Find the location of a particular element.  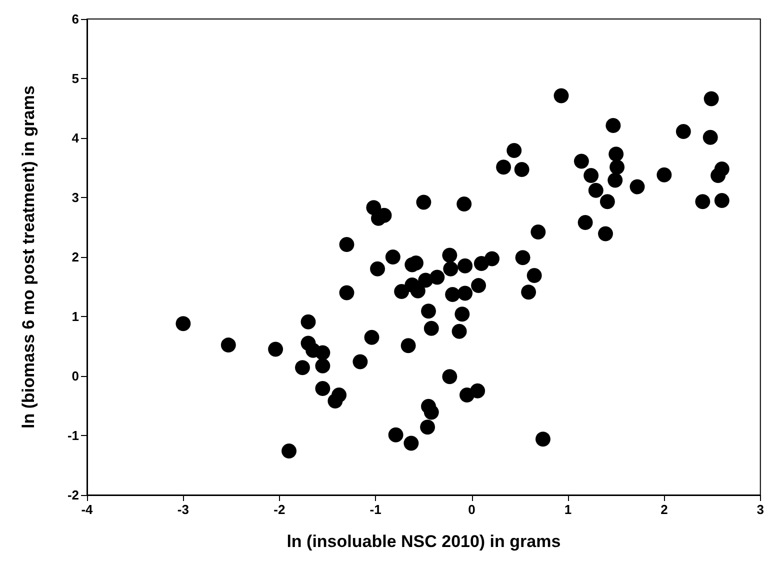

y-tick-label: 1 is located at coordinates (75, 316).